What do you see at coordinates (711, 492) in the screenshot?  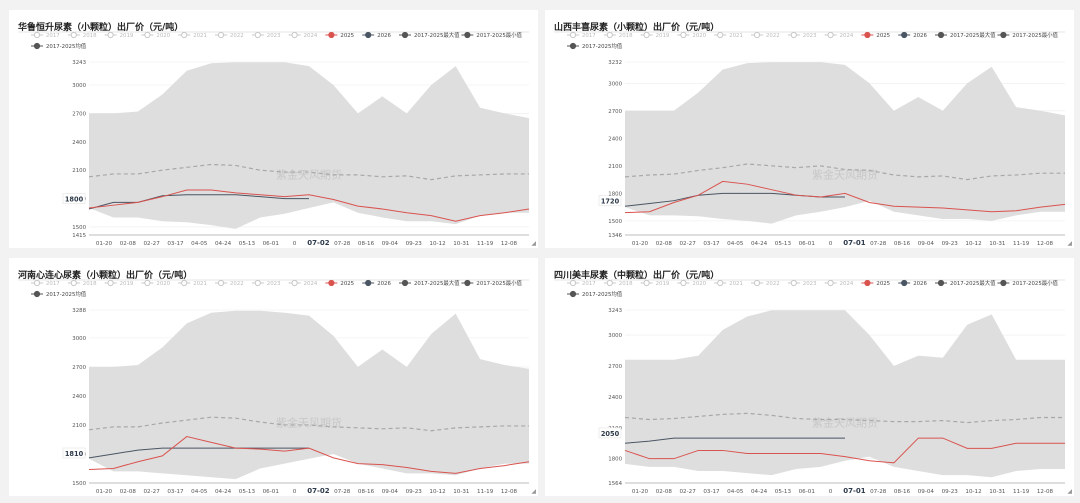 I see `x-tick-label: 03-17` at bounding box center [711, 492].